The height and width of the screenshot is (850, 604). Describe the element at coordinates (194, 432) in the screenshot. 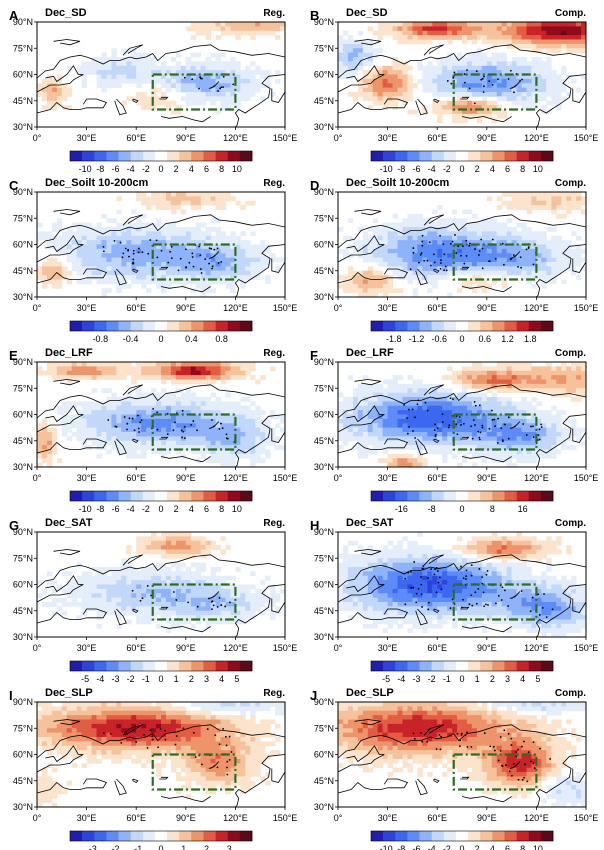

I see `region-box` at that location.